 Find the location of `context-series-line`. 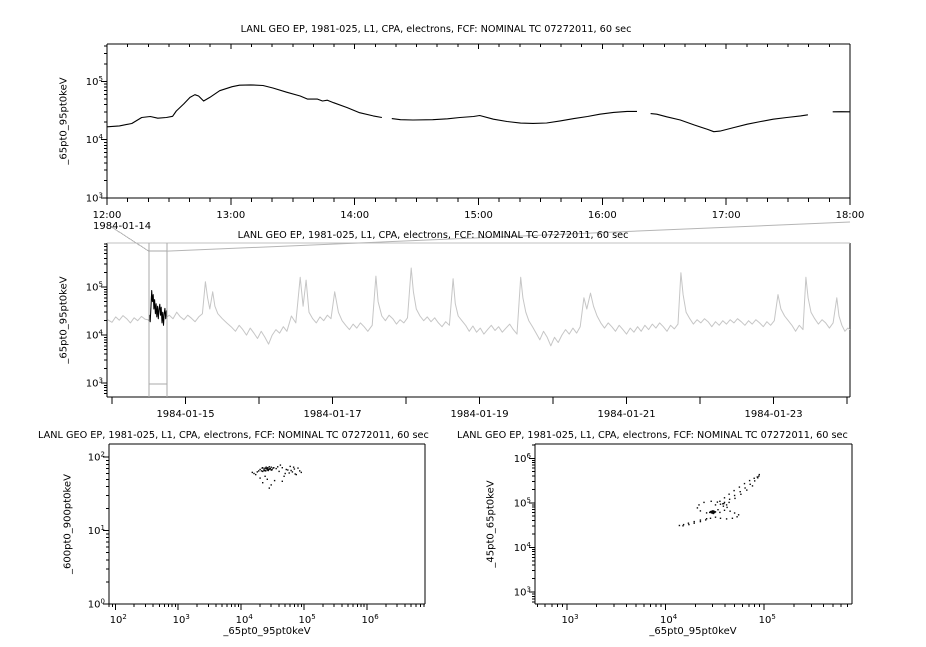

context-series-line is located at coordinates (479, 307).